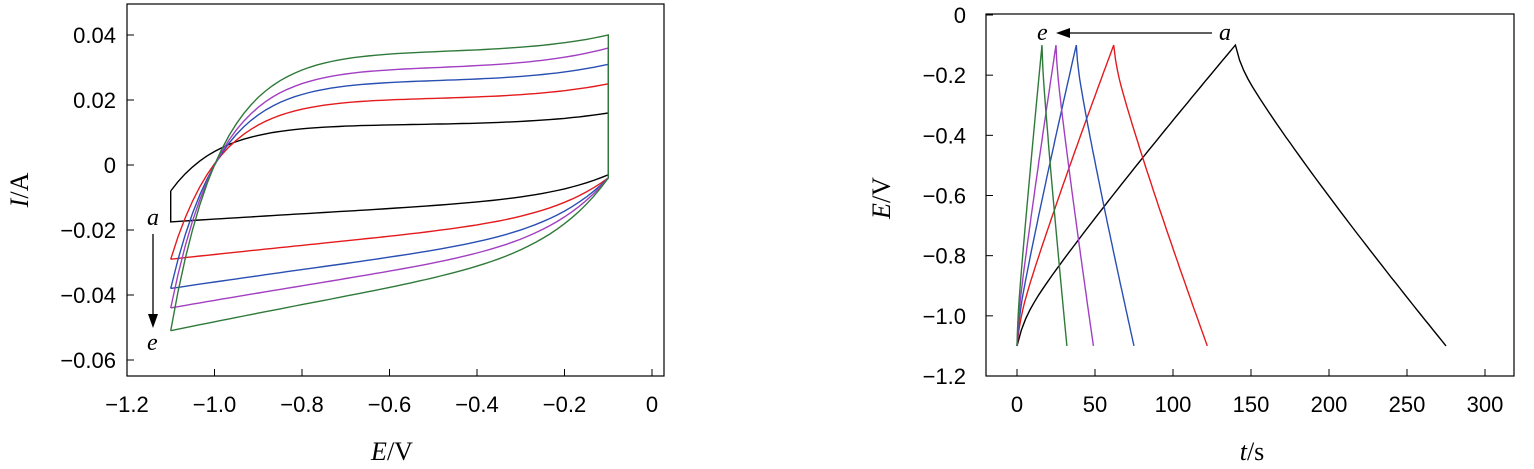 Image resolution: width=1534 pixels, height=469 pixels. Describe the element at coordinates (391, 451) in the screenshot. I see `cv-x-axis-label: E/V` at that location.